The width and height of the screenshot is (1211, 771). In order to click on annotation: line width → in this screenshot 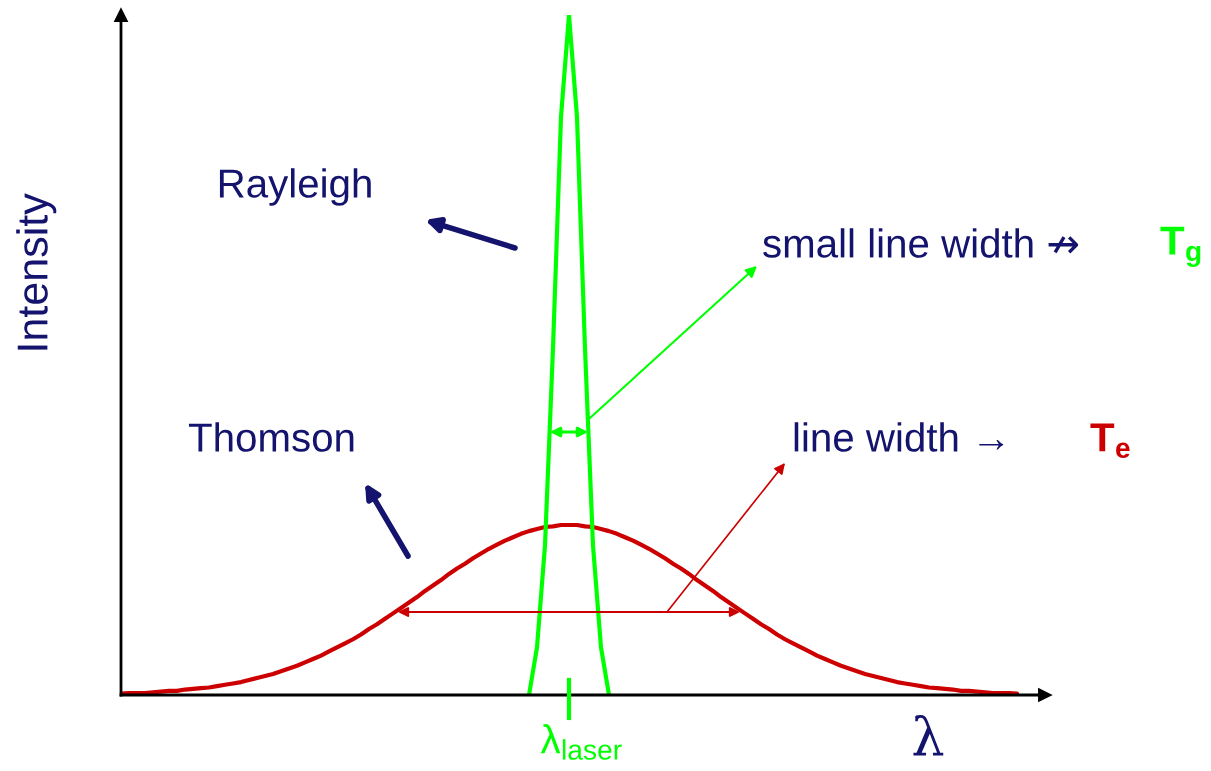, I will do `click(899, 437)`.